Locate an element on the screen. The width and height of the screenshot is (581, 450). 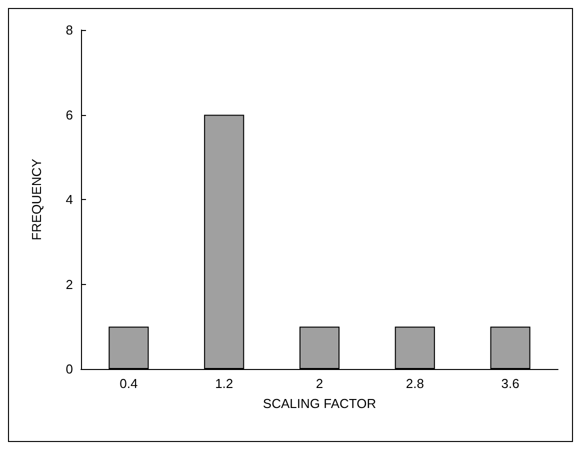
x-tick-label: 2.8 is located at coordinates (415, 383).